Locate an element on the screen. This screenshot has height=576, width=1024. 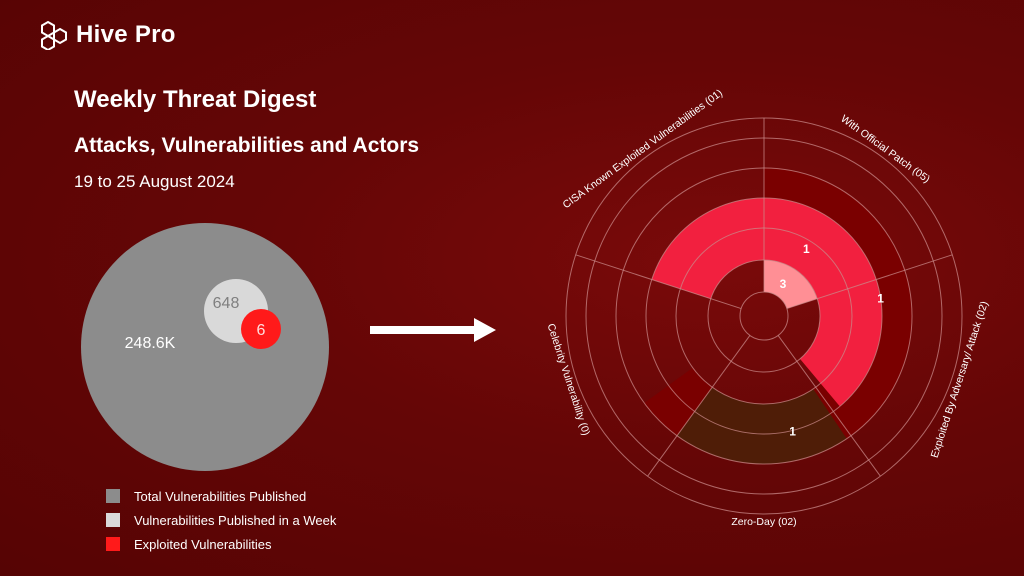
ring-middle-patch is located at coordinates (823, 302).